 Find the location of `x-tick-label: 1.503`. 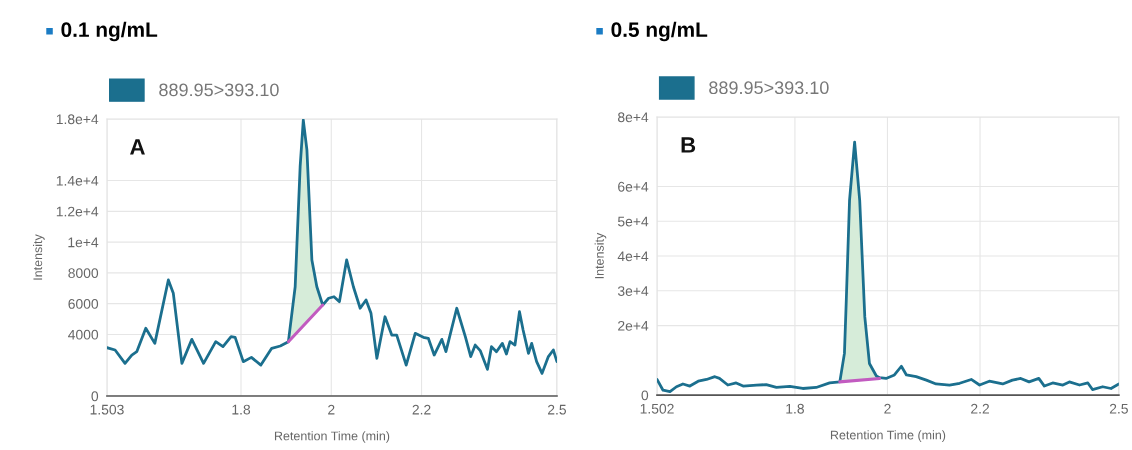

x-tick-label: 1.503 is located at coordinates (107, 409).